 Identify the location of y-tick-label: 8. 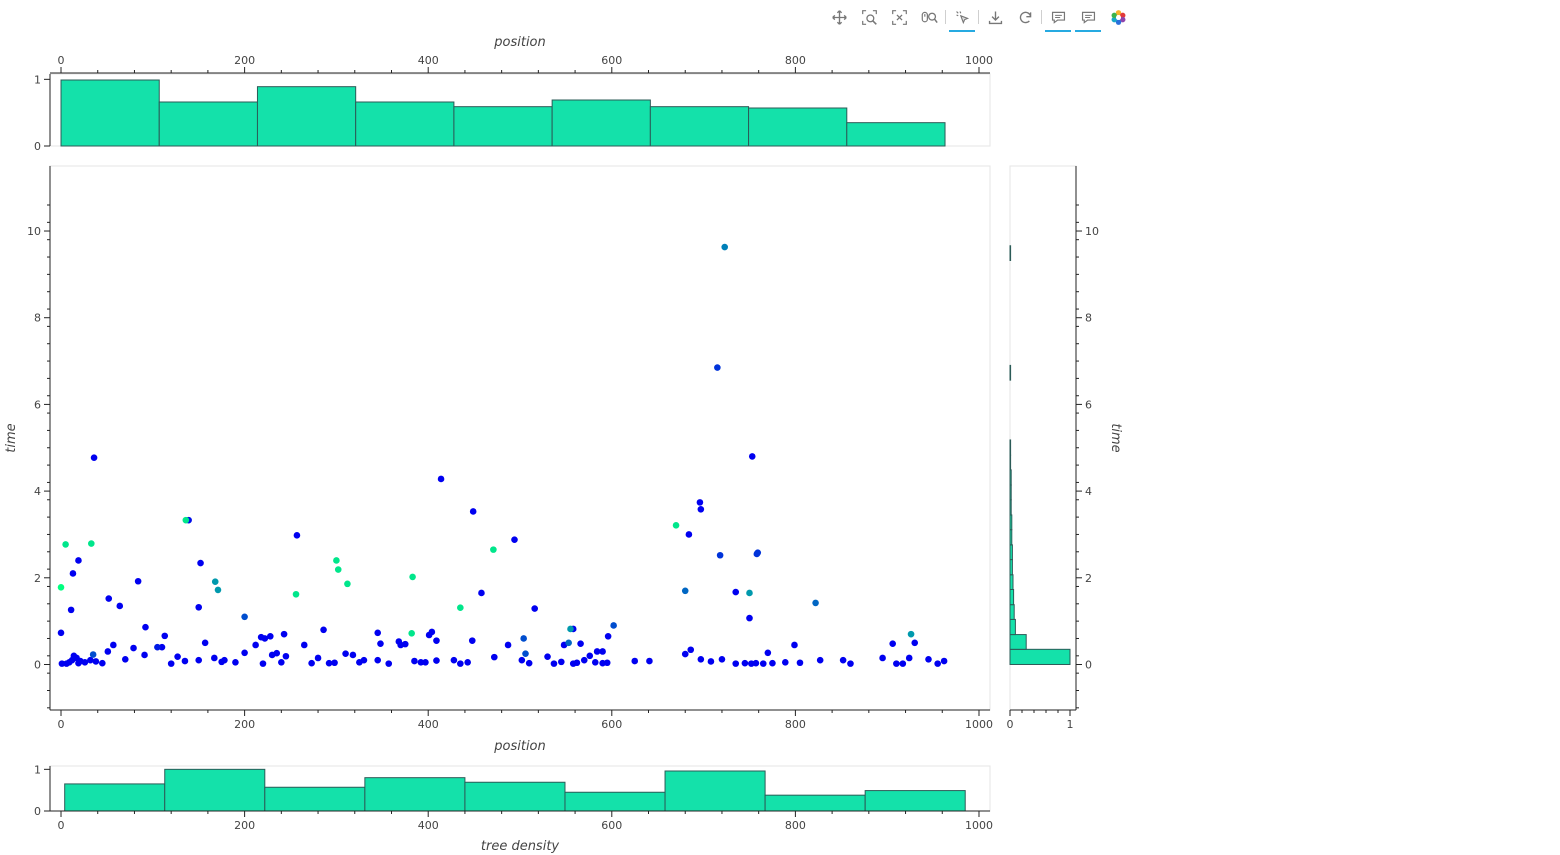
(37, 318).